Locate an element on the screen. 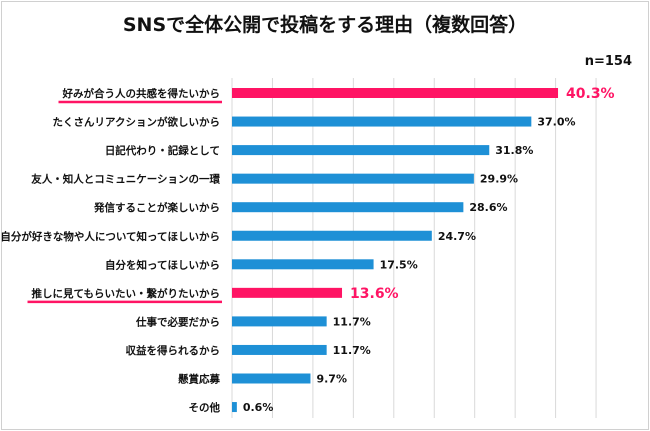 This screenshot has height=431, width=650. data-label: 24.7% is located at coordinates (457, 236).